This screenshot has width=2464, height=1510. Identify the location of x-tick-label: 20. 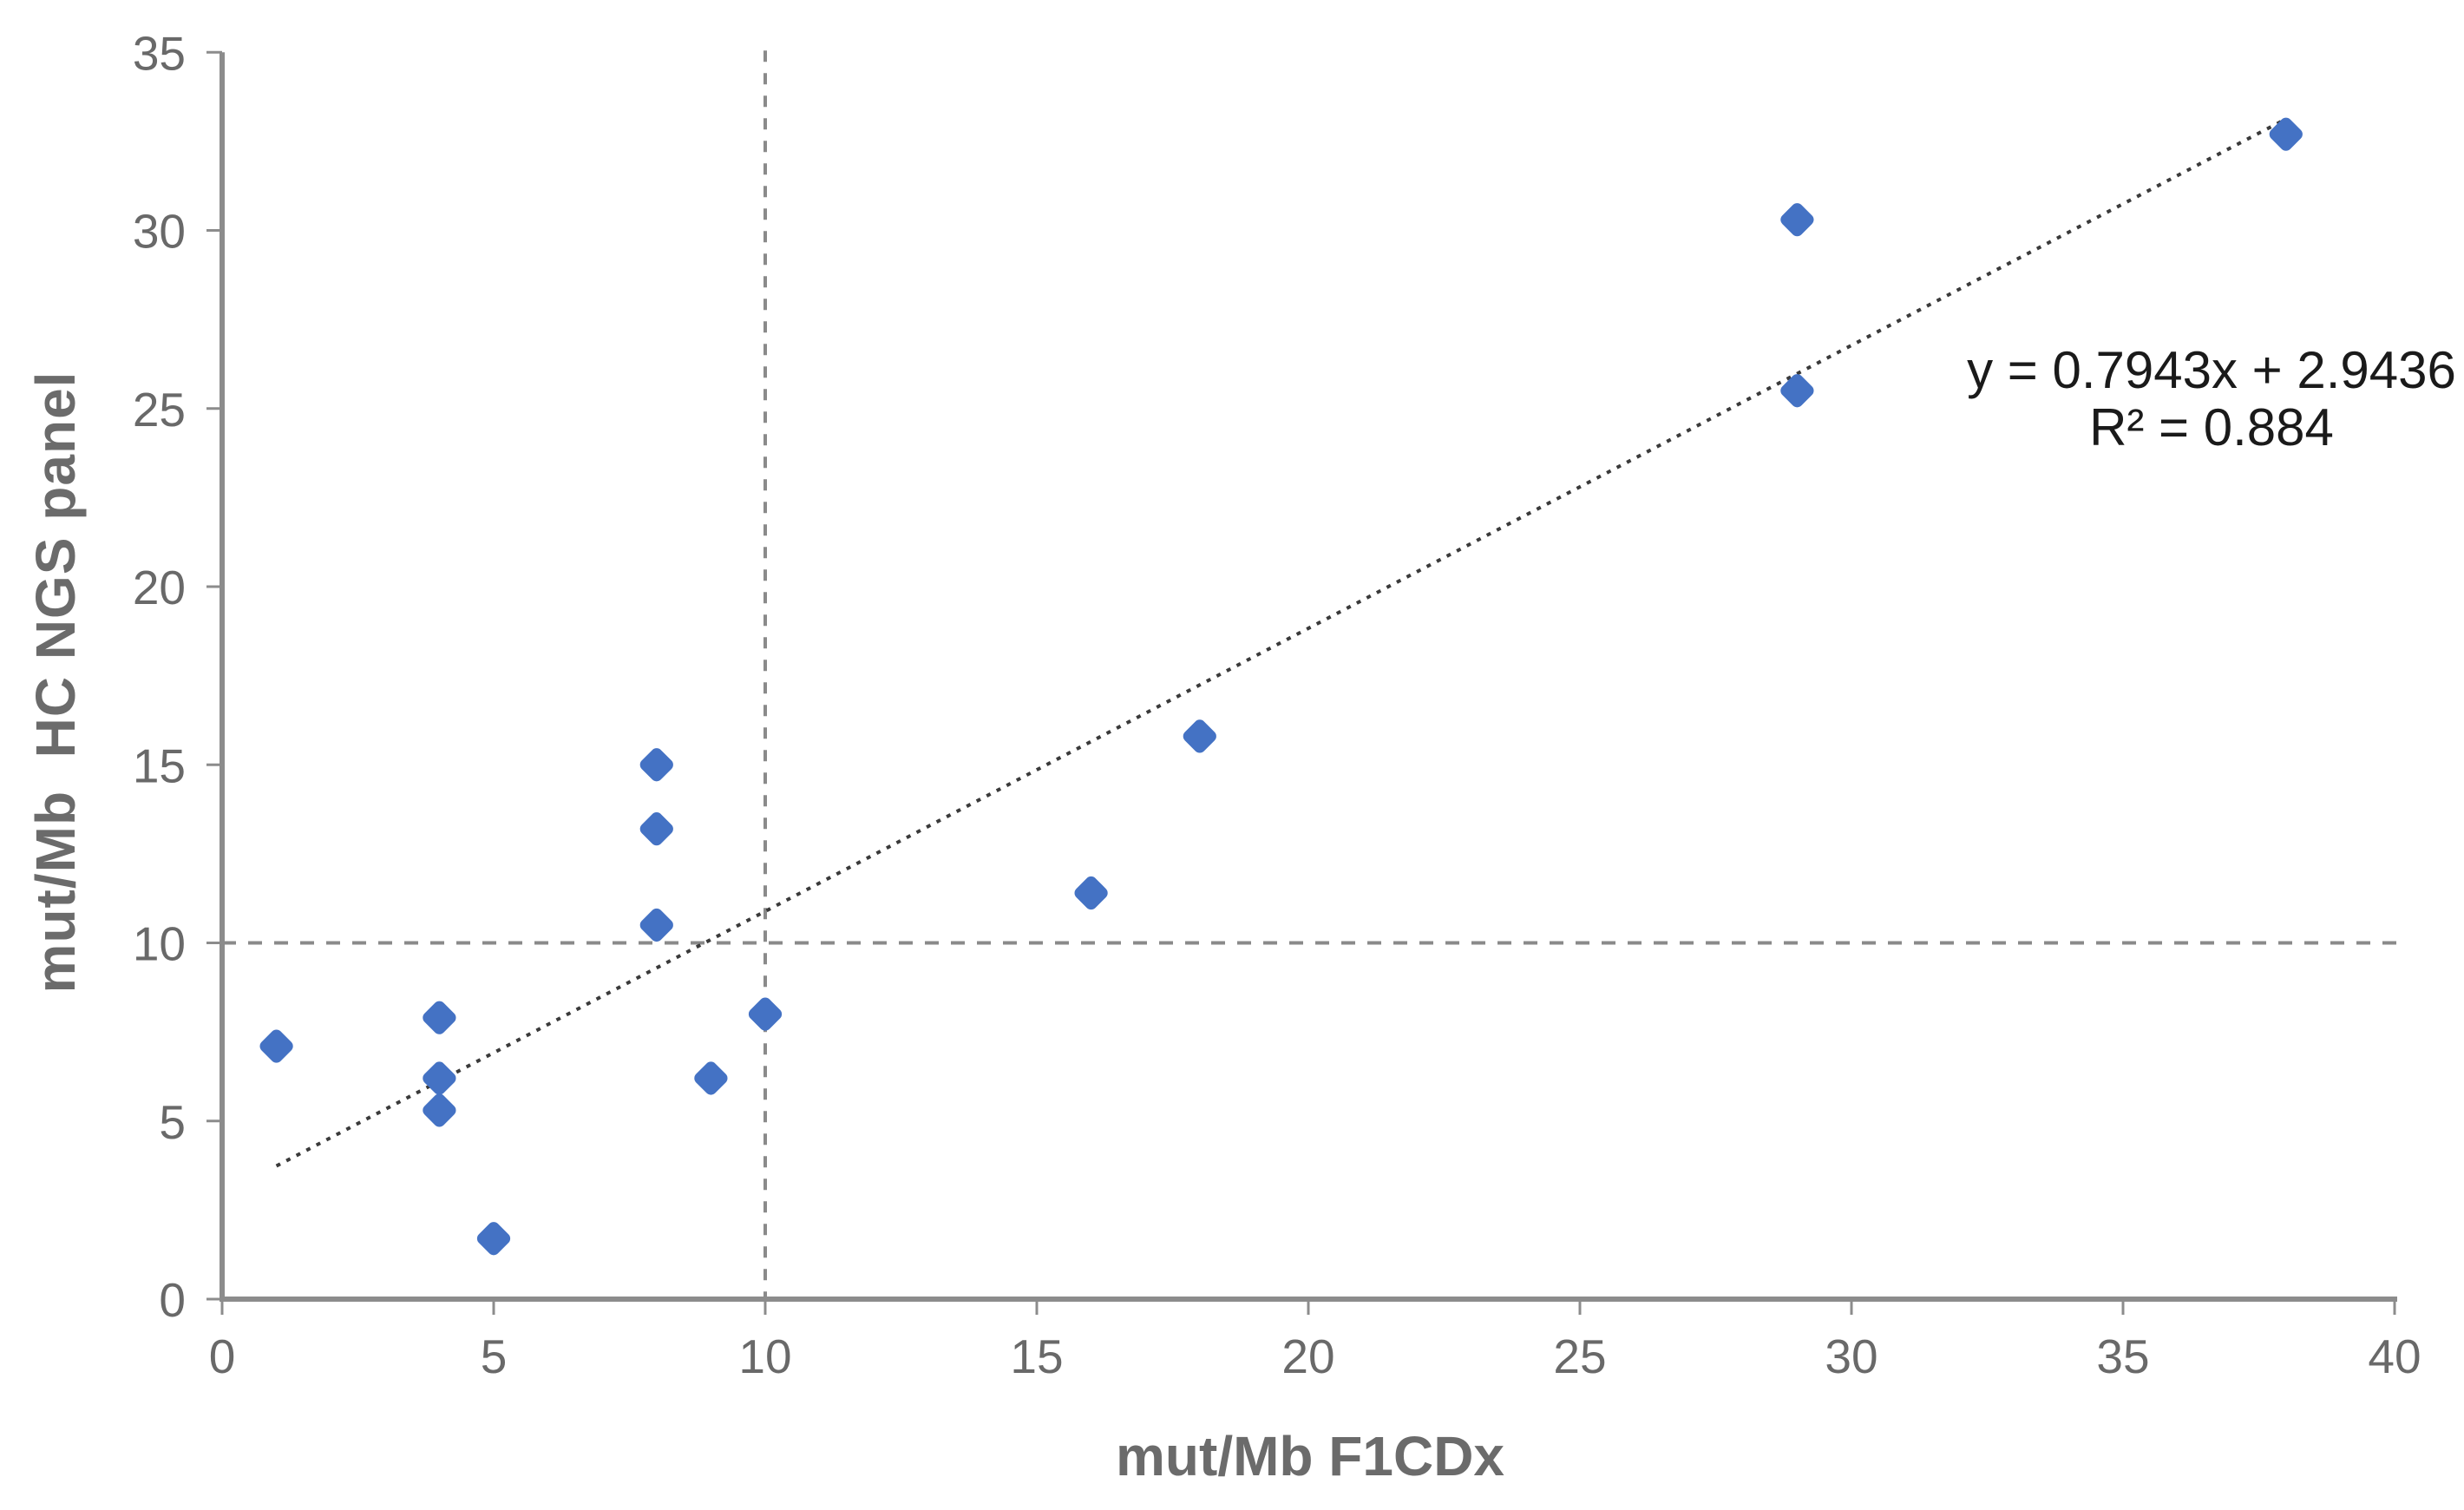
(1307, 1356).